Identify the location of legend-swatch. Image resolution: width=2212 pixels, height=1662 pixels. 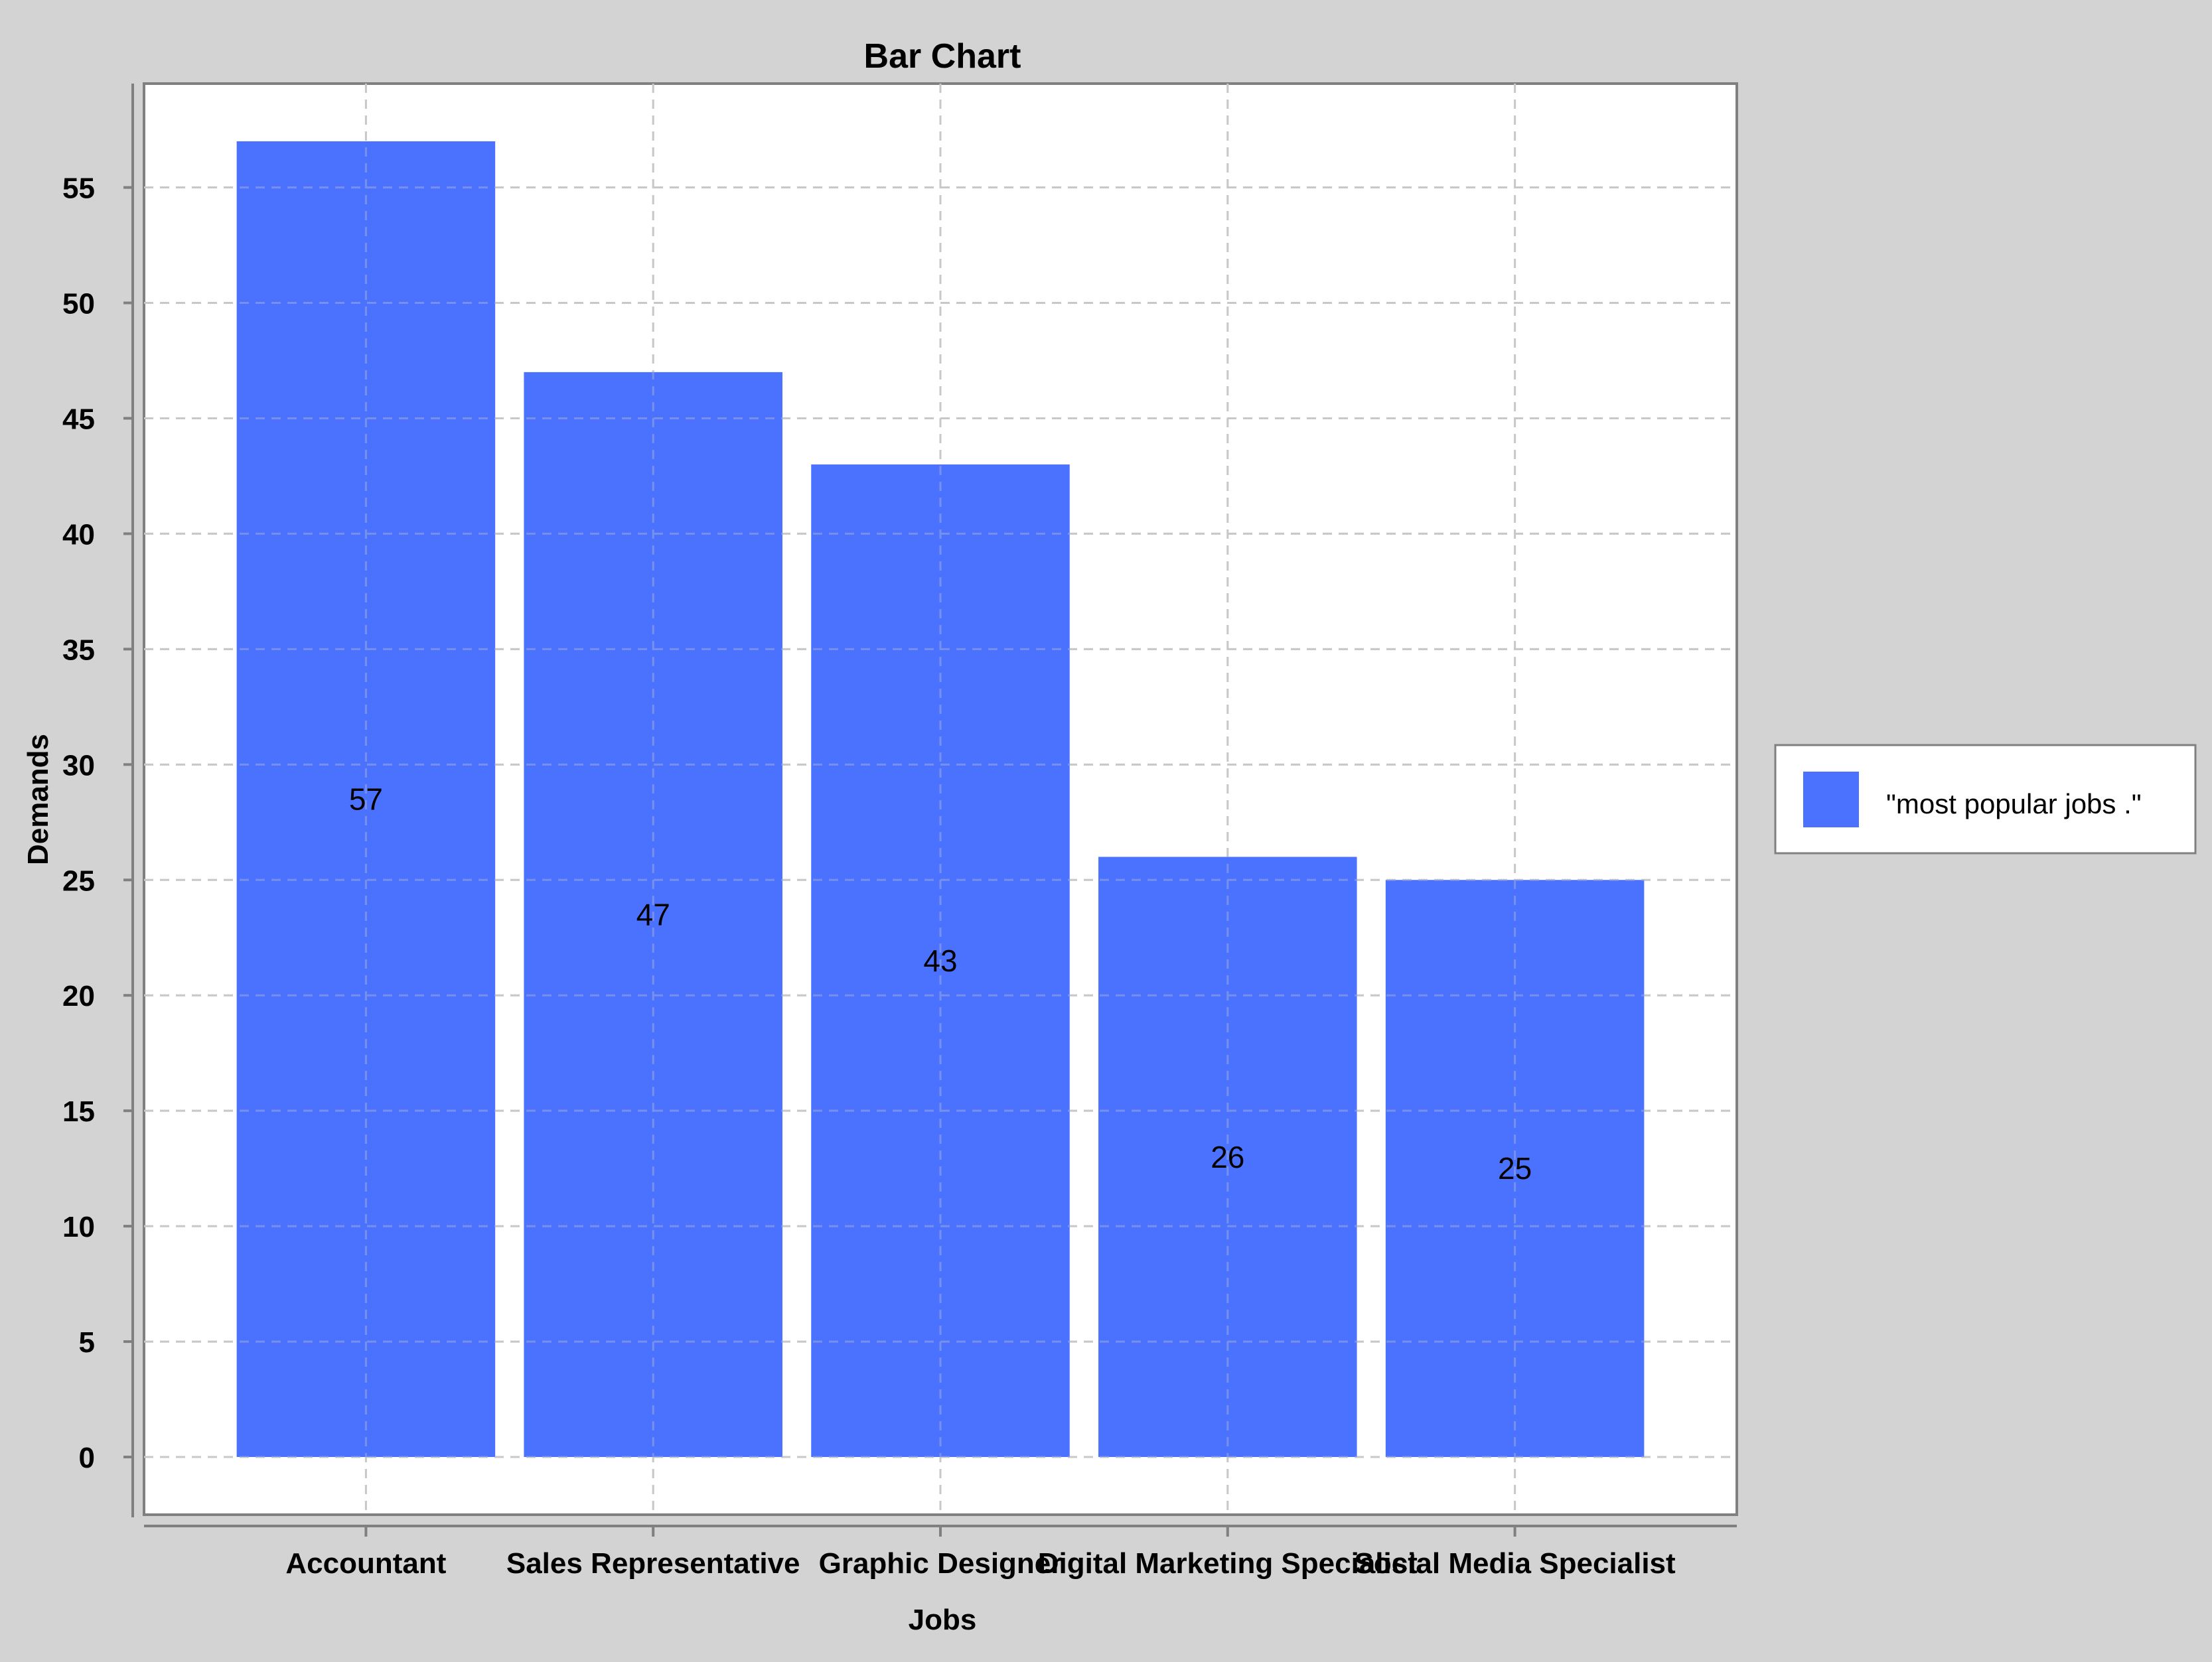
(1831, 799).